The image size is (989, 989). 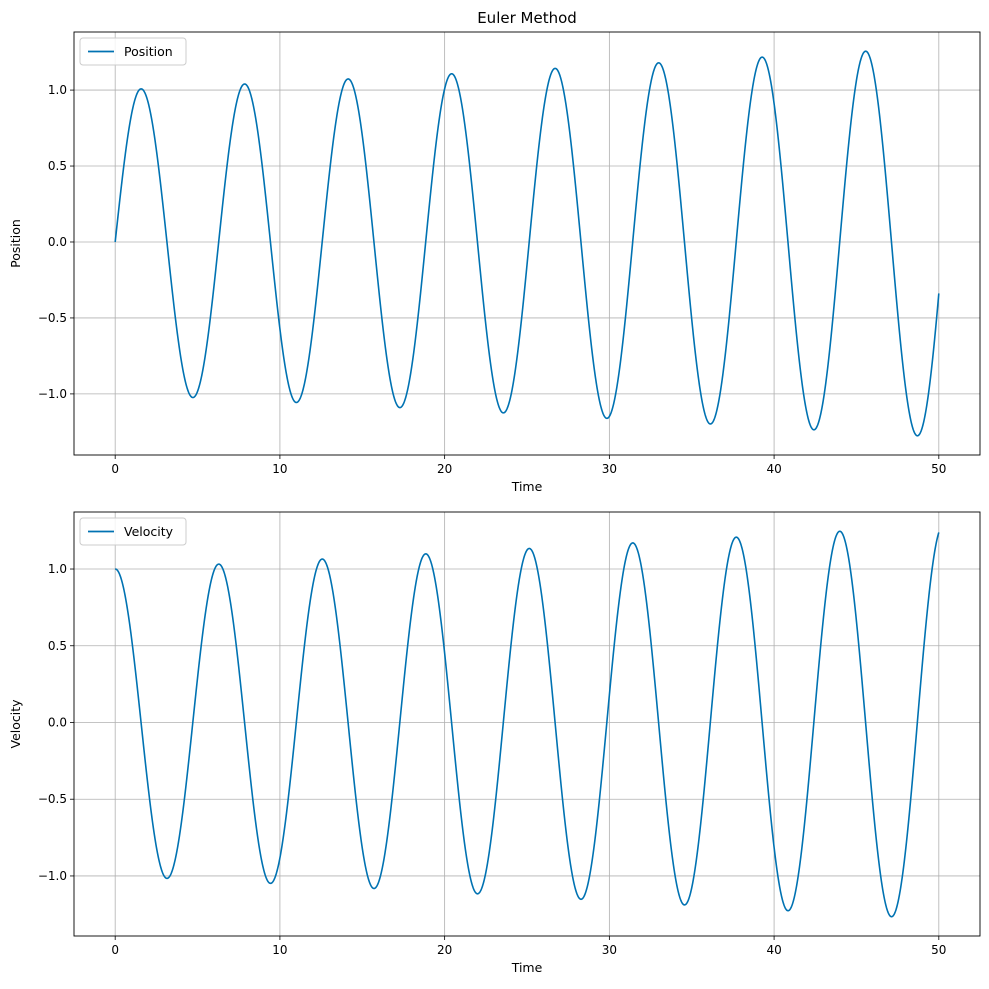 I want to click on y-axis-label: Position, so click(x=15, y=243).